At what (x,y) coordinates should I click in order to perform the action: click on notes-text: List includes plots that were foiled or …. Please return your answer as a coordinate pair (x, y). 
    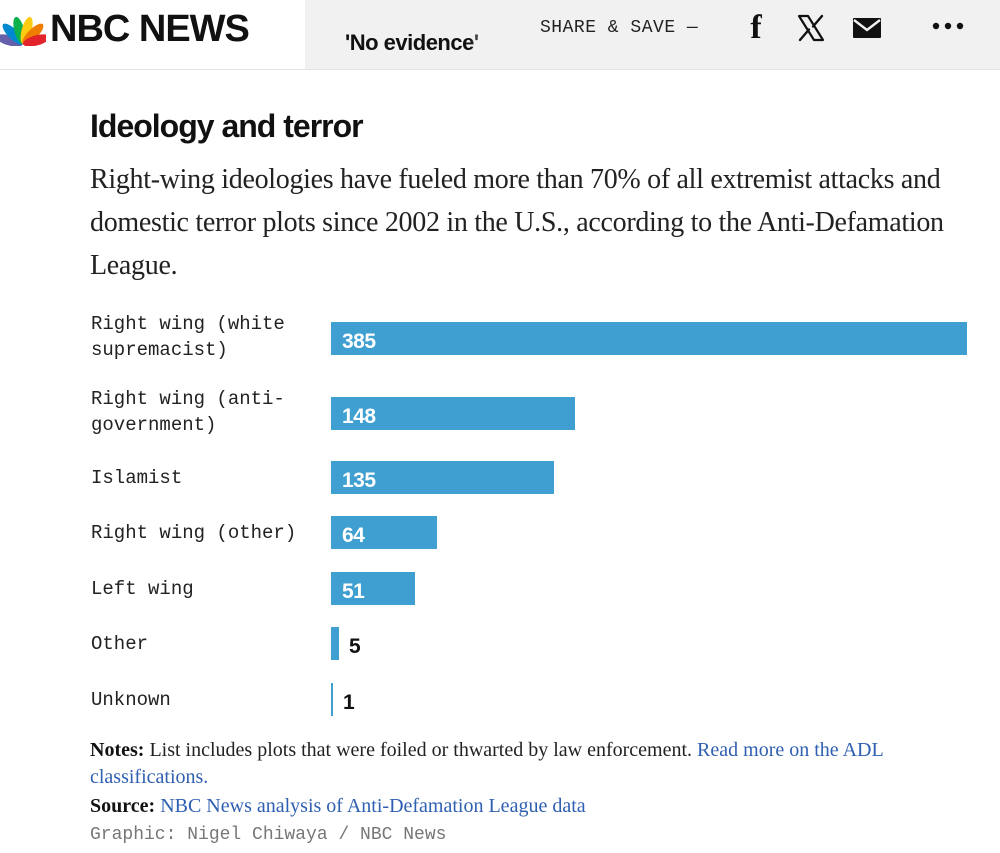
    Looking at the image, I should click on (421, 750).